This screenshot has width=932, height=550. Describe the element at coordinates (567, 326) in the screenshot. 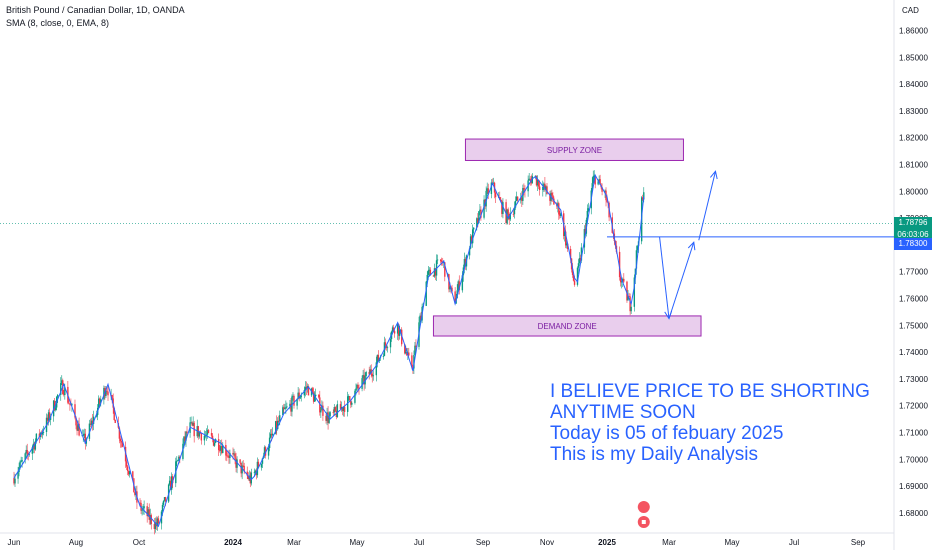

I see `demand-zone-box` at that location.